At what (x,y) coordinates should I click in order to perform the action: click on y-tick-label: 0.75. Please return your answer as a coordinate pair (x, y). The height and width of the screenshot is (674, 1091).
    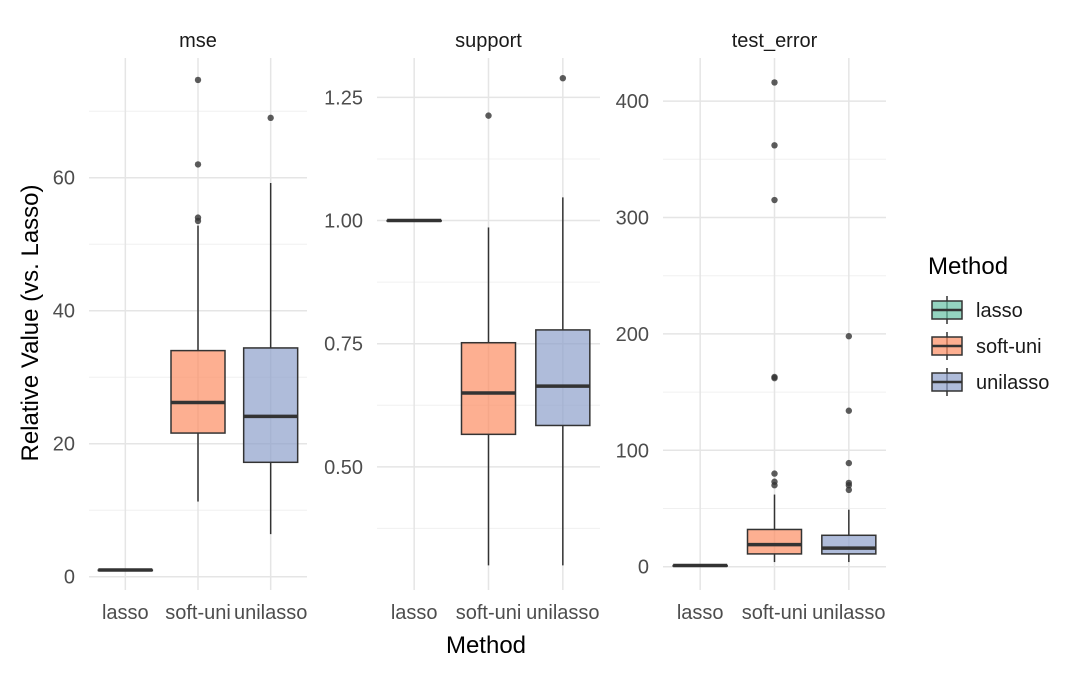
    Looking at the image, I should click on (343, 345).